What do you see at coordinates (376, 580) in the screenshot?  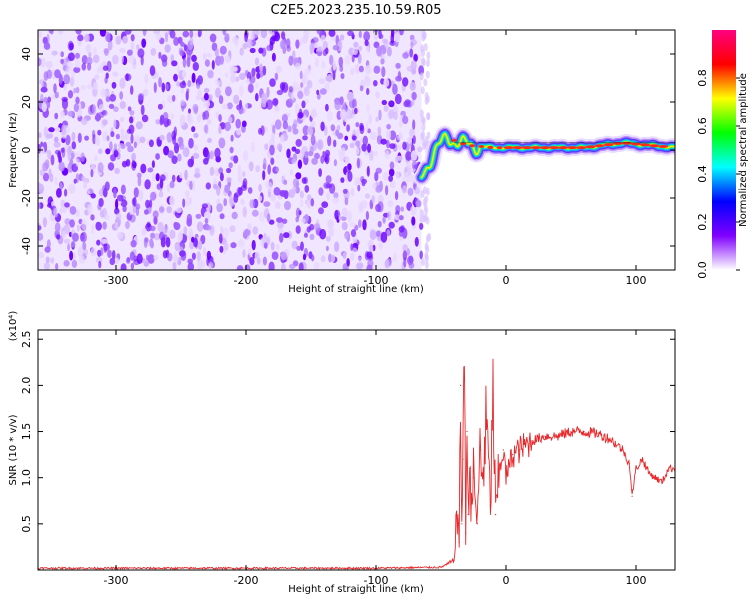 I see `x-tick-label: -100` at bounding box center [376, 580].